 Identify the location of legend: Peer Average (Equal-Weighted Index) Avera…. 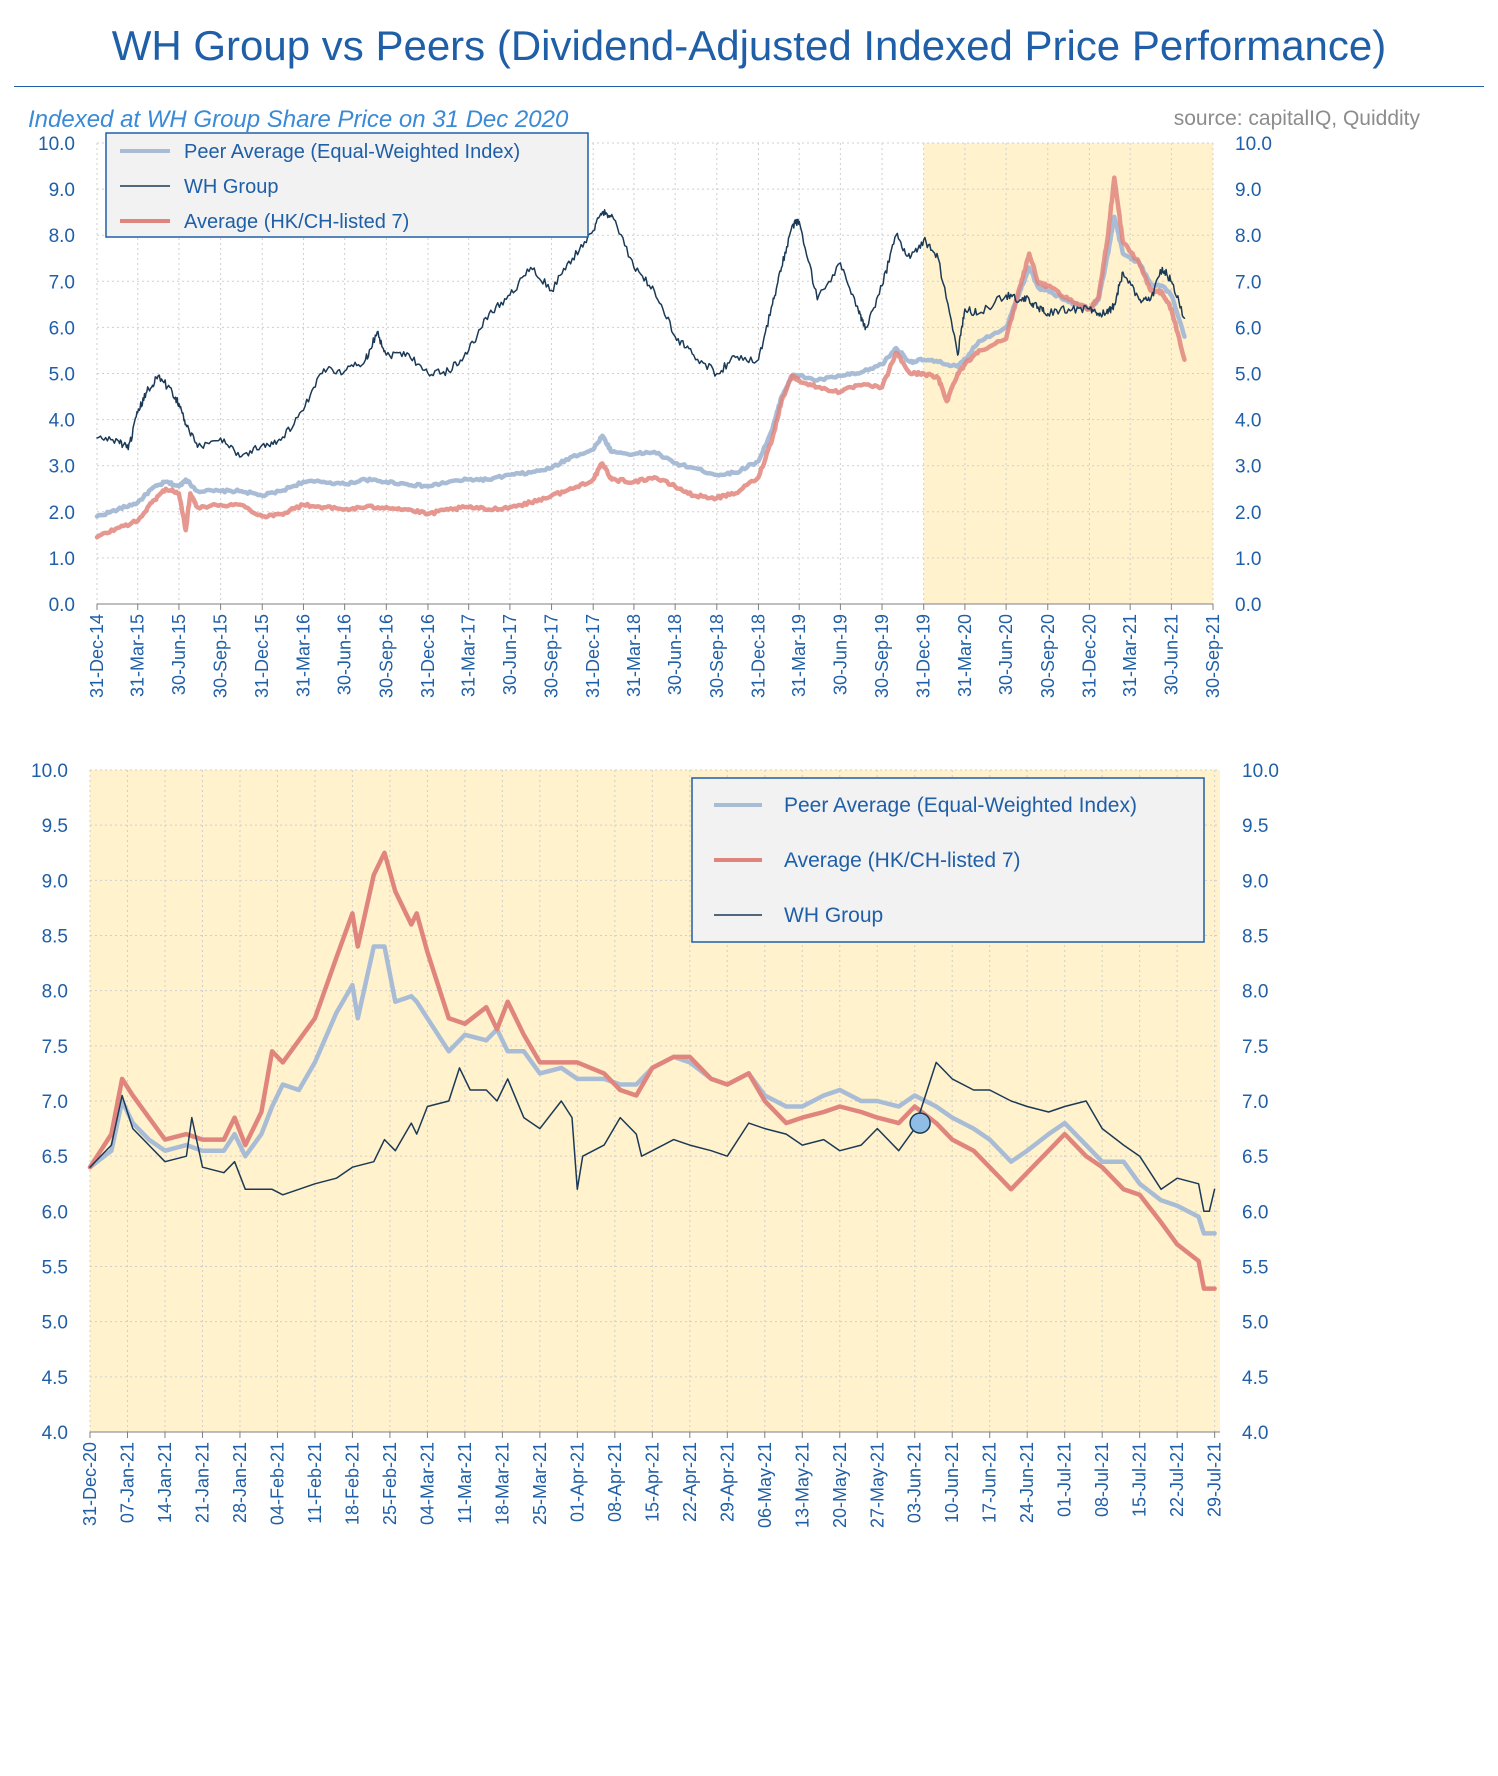
(948, 860).